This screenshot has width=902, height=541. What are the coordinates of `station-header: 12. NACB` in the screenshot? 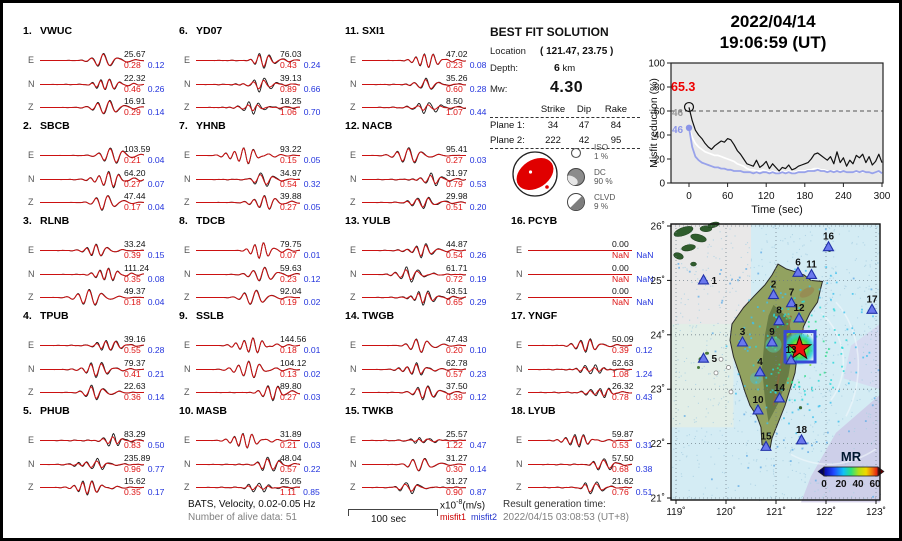 It's located at (369, 126).